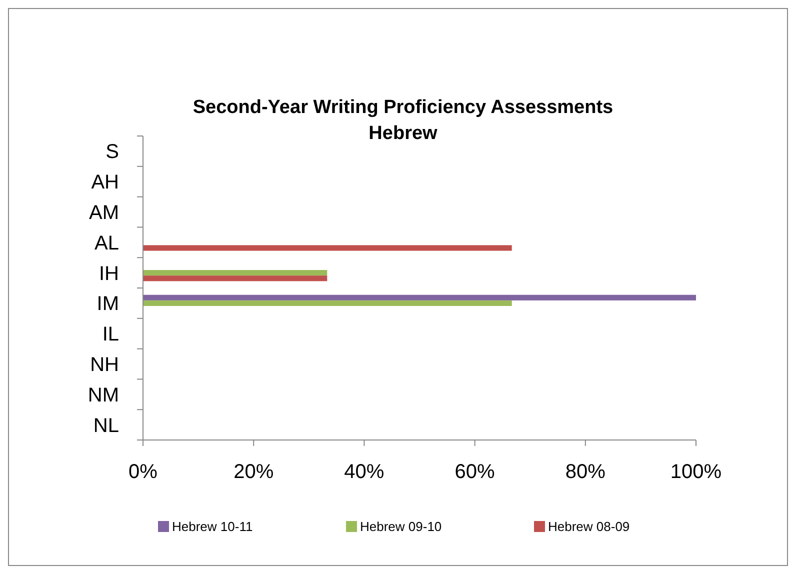 This screenshot has width=796, height=574. What do you see at coordinates (401, 526) in the screenshot?
I see `legend-label: Hebrew 09-10` at bounding box center [401, 526].